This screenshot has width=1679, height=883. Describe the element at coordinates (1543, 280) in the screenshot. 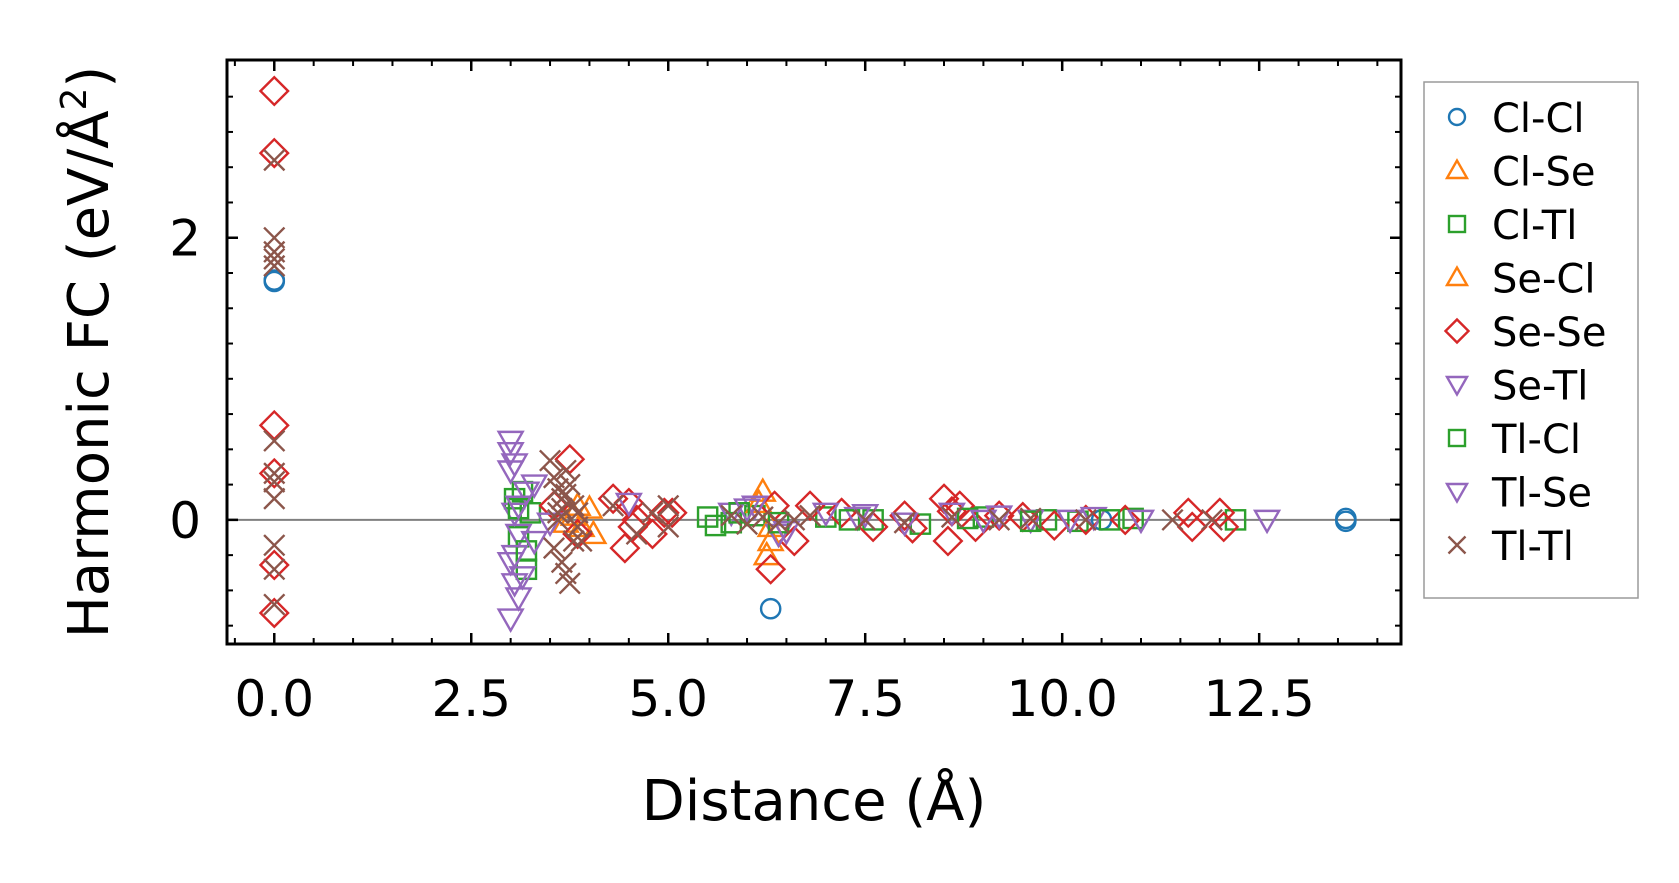

I see `legend-label-se-cl: Se-Cl` at that location.